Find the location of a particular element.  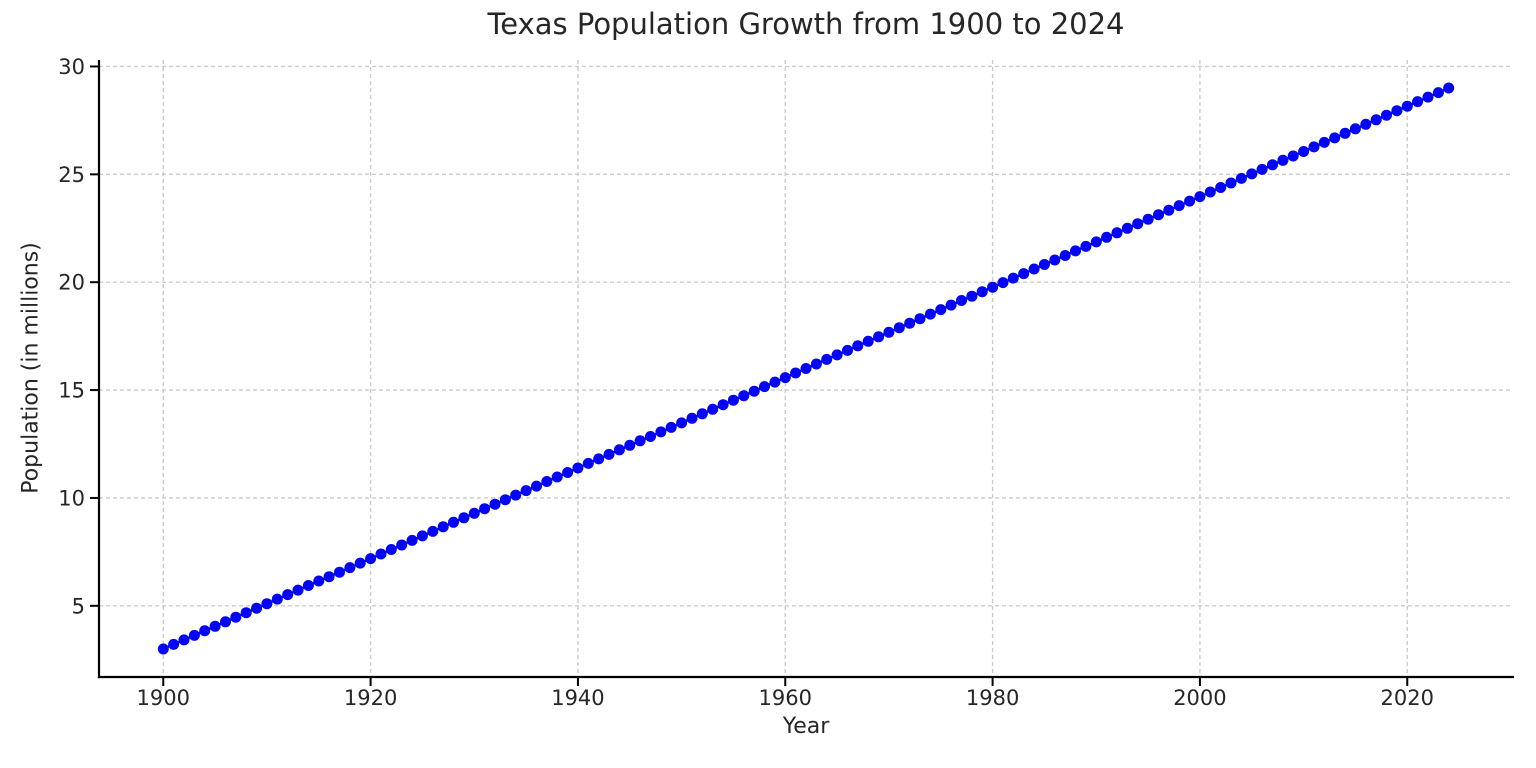

y-tick-label: 15 is located at coordinates (71, 391).